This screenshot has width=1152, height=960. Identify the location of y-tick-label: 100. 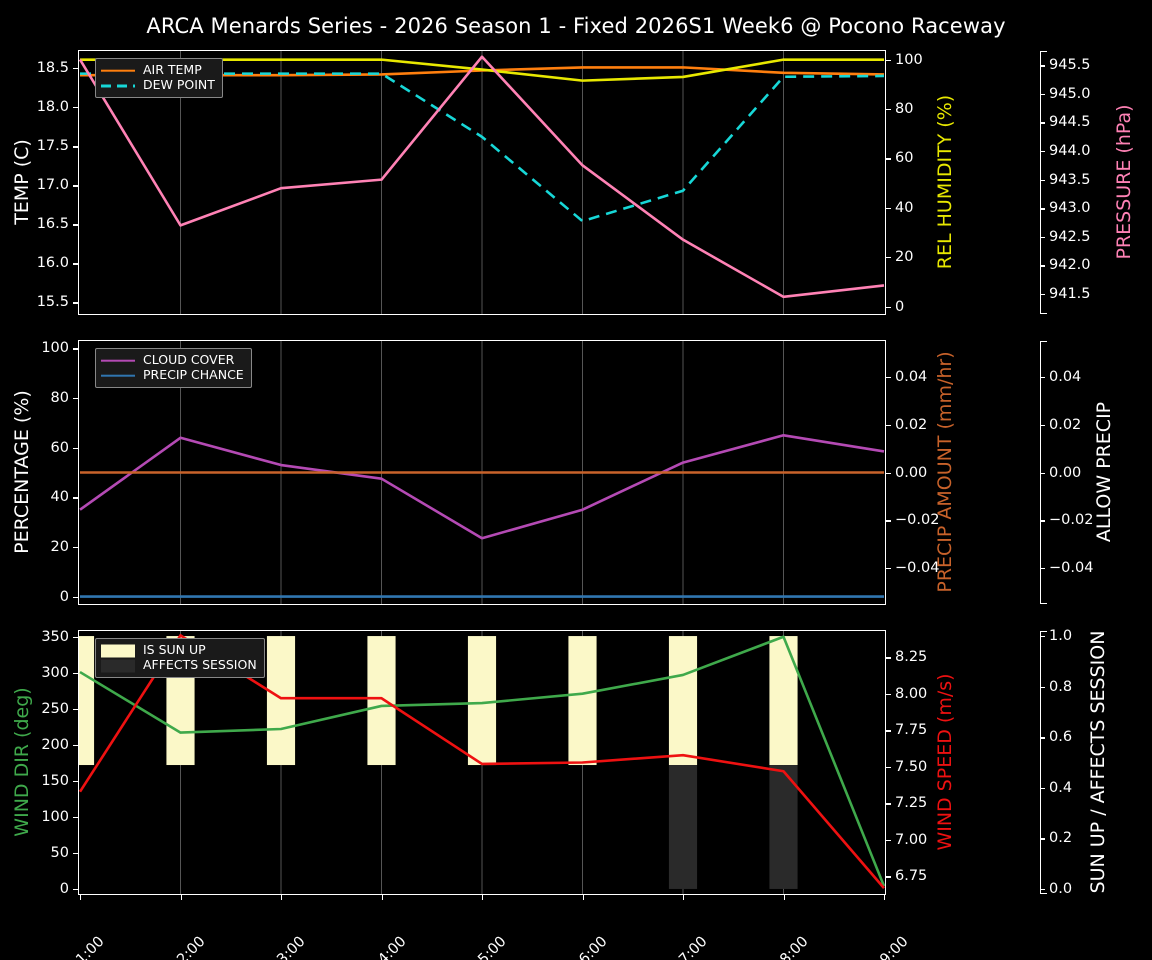
(55, 816).